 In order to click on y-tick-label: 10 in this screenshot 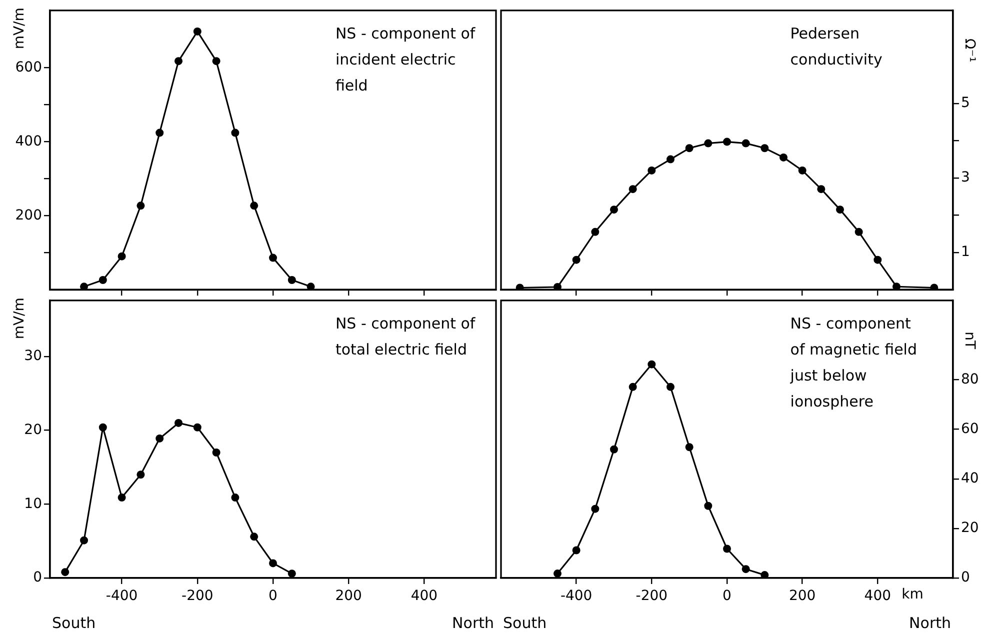, I will do `click(33, 504)`.